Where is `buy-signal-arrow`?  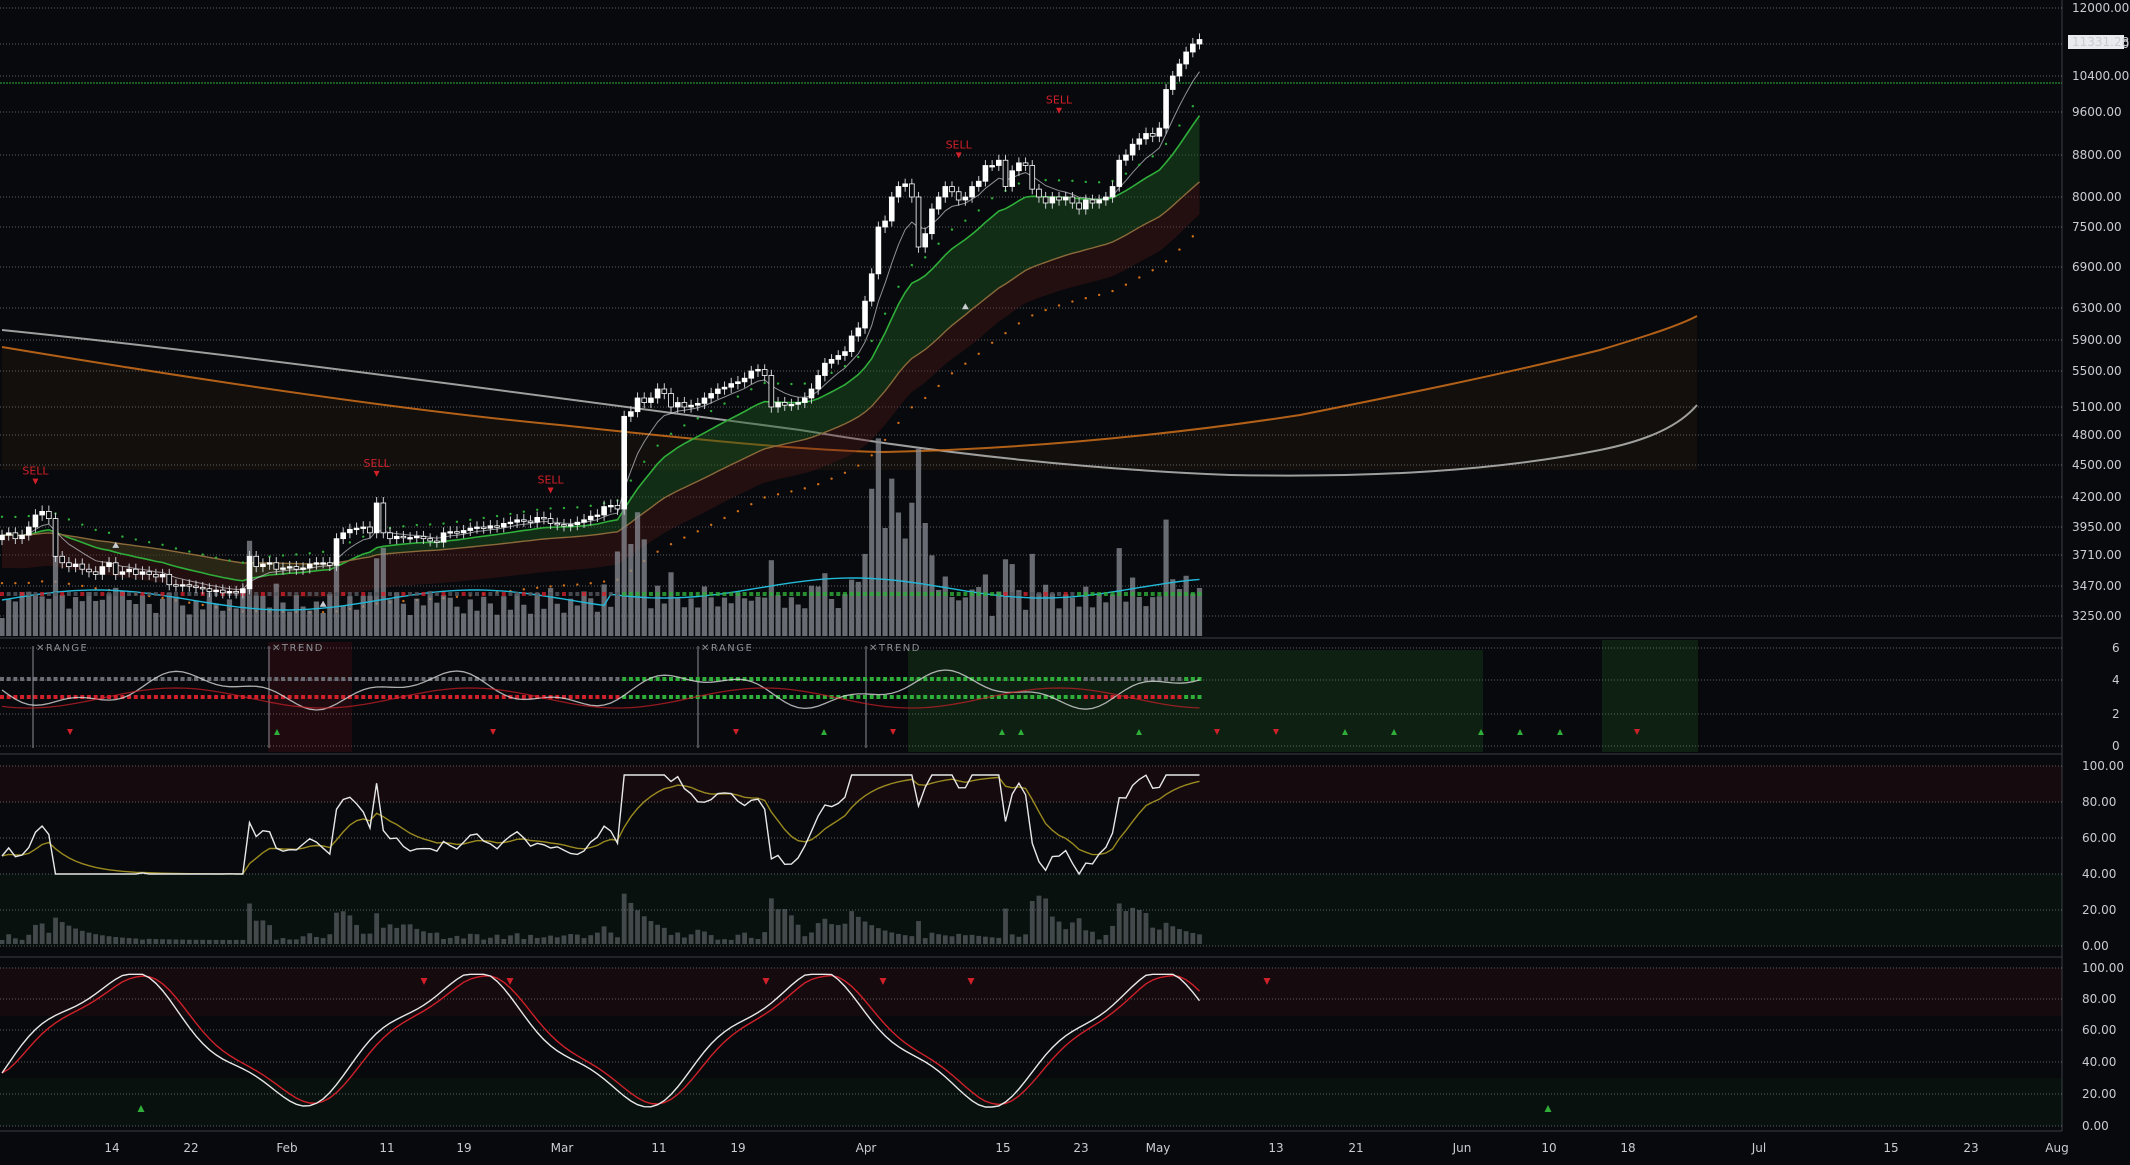
buy-signal-arrow is located at coordinates (116, 544).